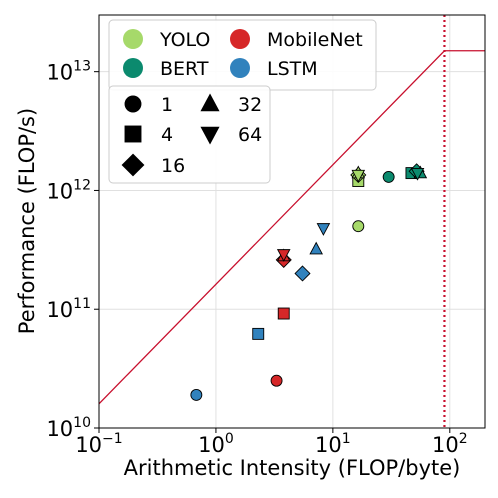  I want to click on legend-marker-circle-shape, so click(133, 104).